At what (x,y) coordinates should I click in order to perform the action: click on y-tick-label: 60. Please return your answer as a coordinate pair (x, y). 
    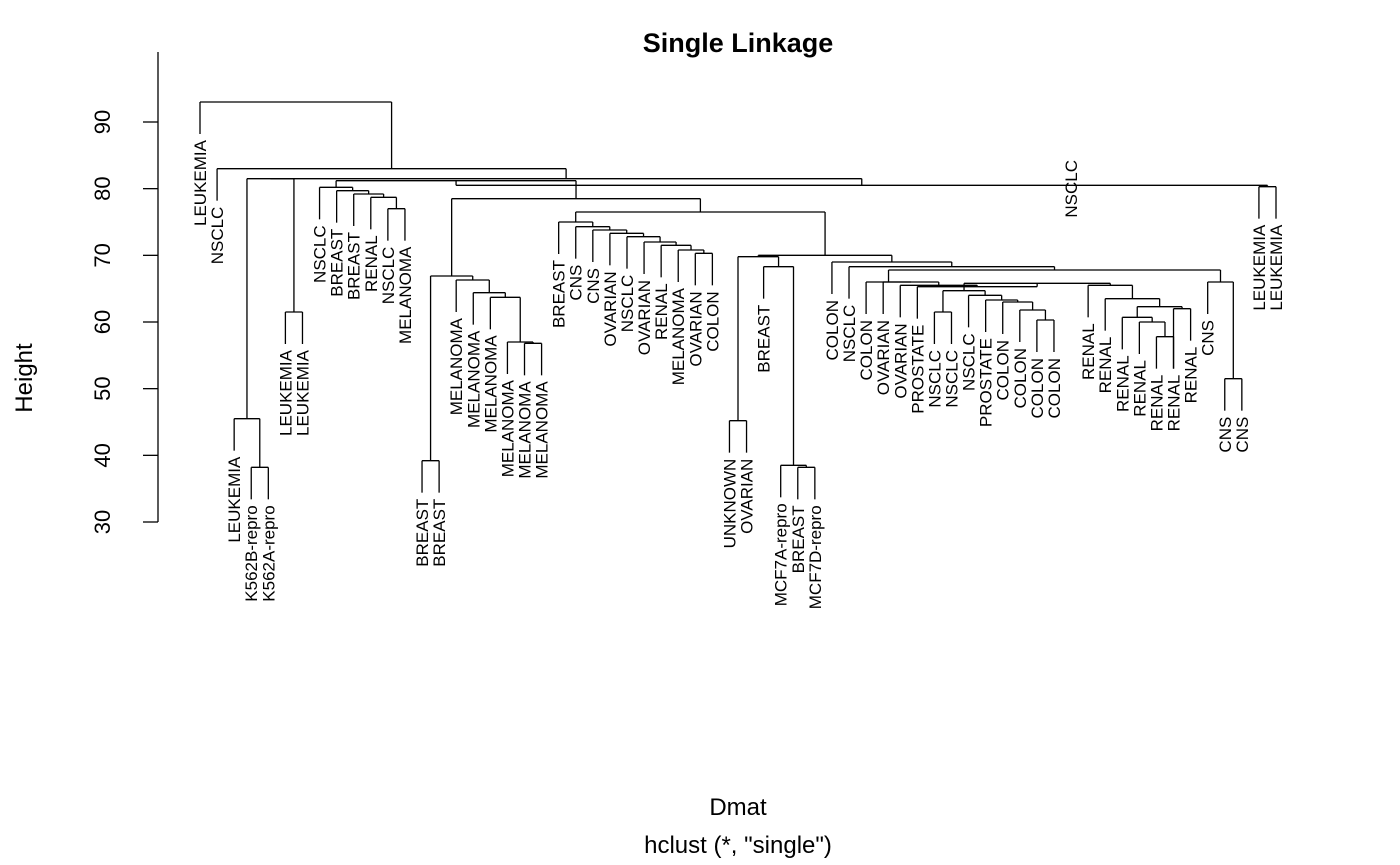
    Looking at the image, I should click on (102, 322).